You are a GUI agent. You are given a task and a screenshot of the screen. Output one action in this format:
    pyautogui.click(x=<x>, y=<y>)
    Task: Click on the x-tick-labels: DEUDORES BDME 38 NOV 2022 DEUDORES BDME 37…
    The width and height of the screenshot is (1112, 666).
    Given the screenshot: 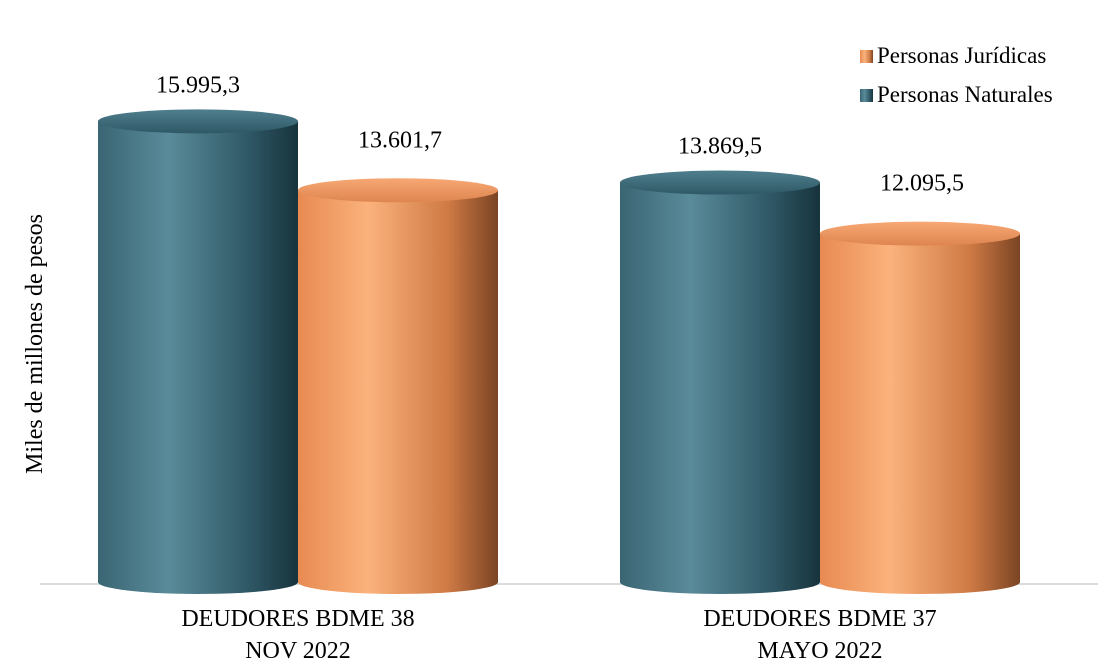 What is the action you would take?
    pyautogui.click(x=558, y=635)
    